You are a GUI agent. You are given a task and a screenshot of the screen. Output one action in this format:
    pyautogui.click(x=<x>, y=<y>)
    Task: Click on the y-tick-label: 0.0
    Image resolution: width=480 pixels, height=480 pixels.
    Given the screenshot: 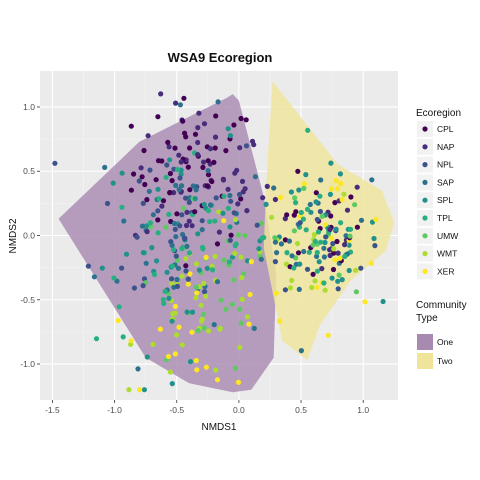 What is the action you would take?
    pyautogui.click(x=29, y=236)
    